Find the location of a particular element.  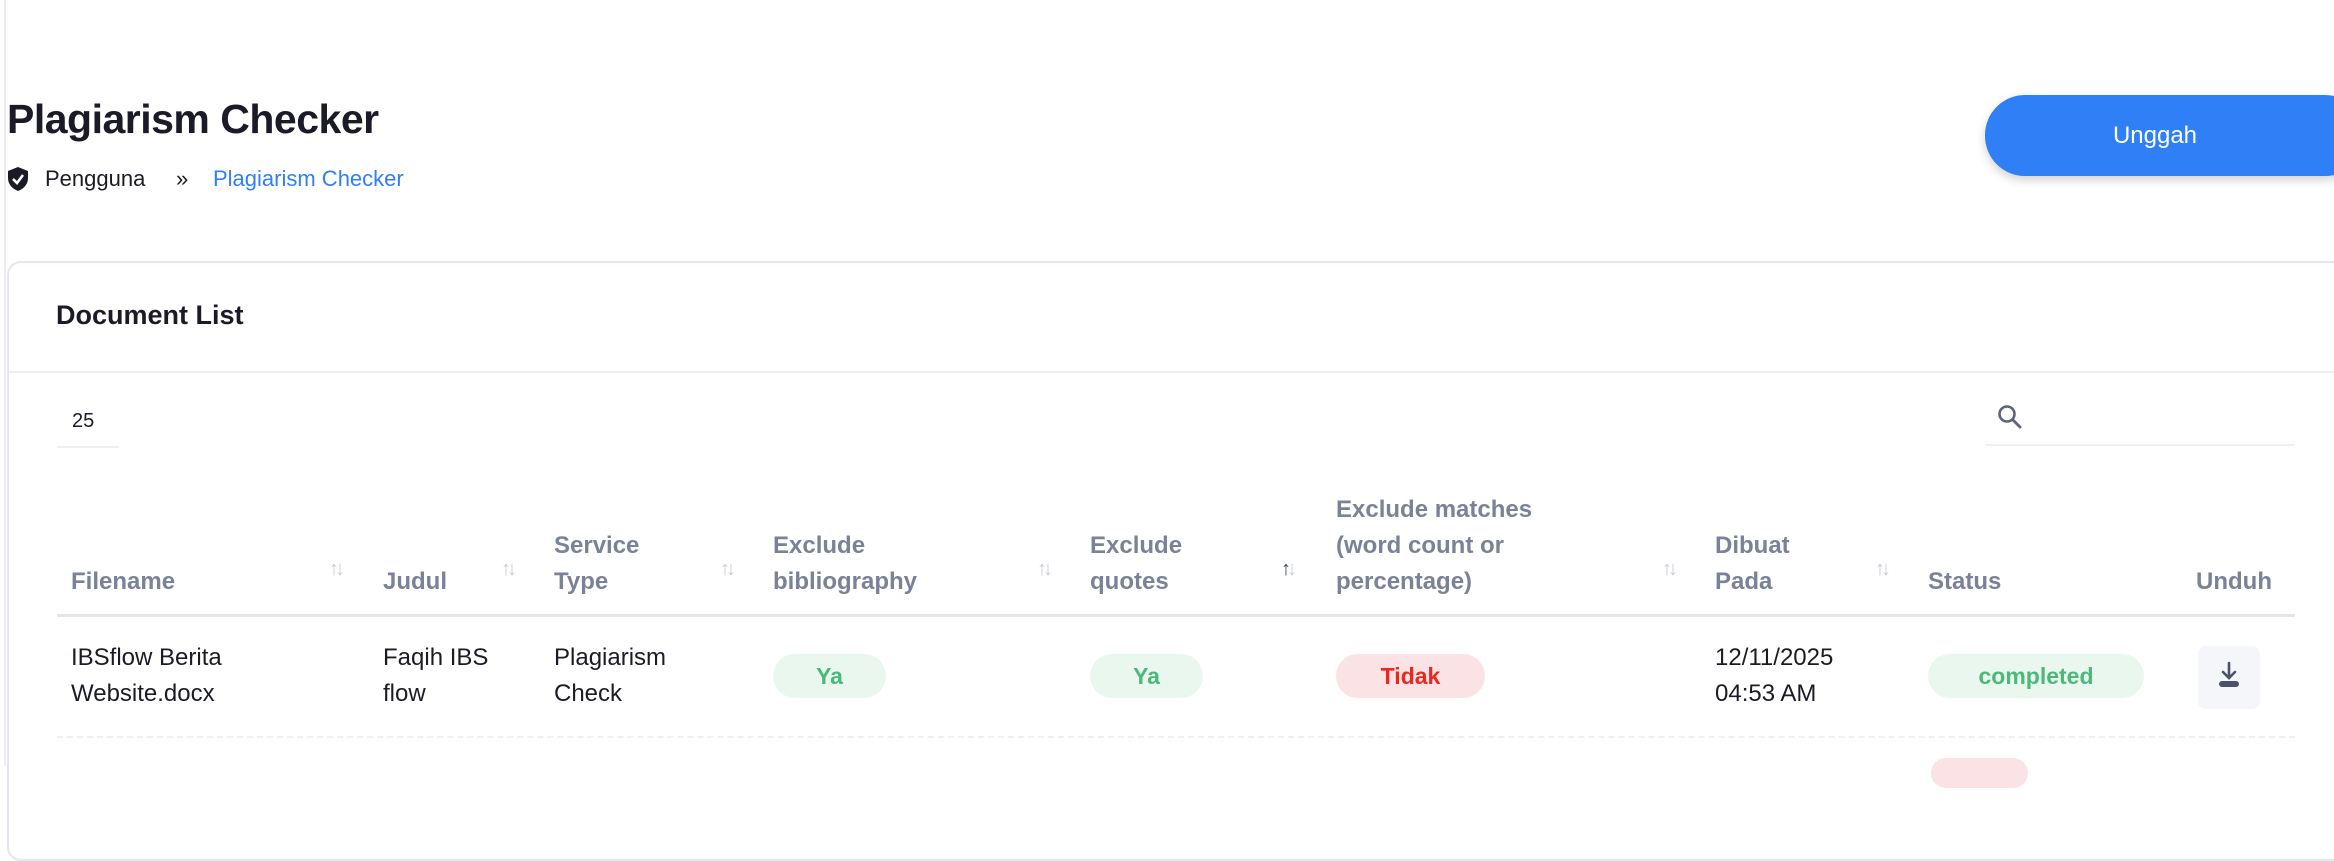

download-icon is located at coordinates (2229, 677).